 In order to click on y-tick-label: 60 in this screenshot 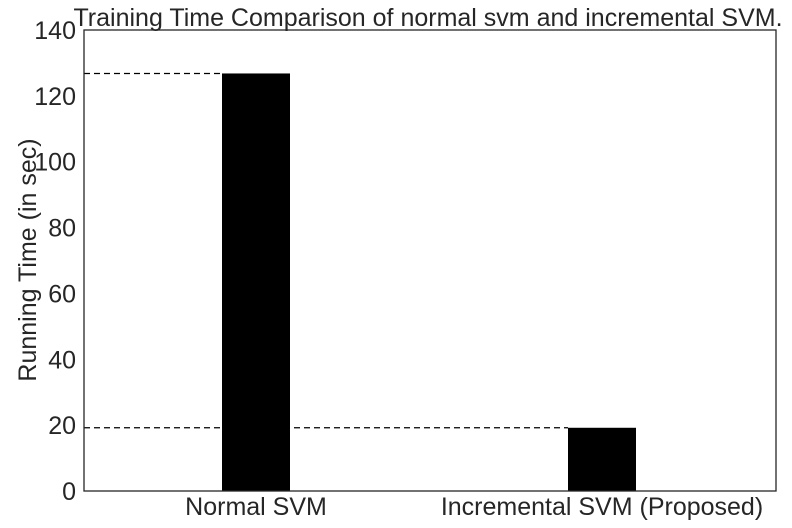, I will do `click(62, 294)`.